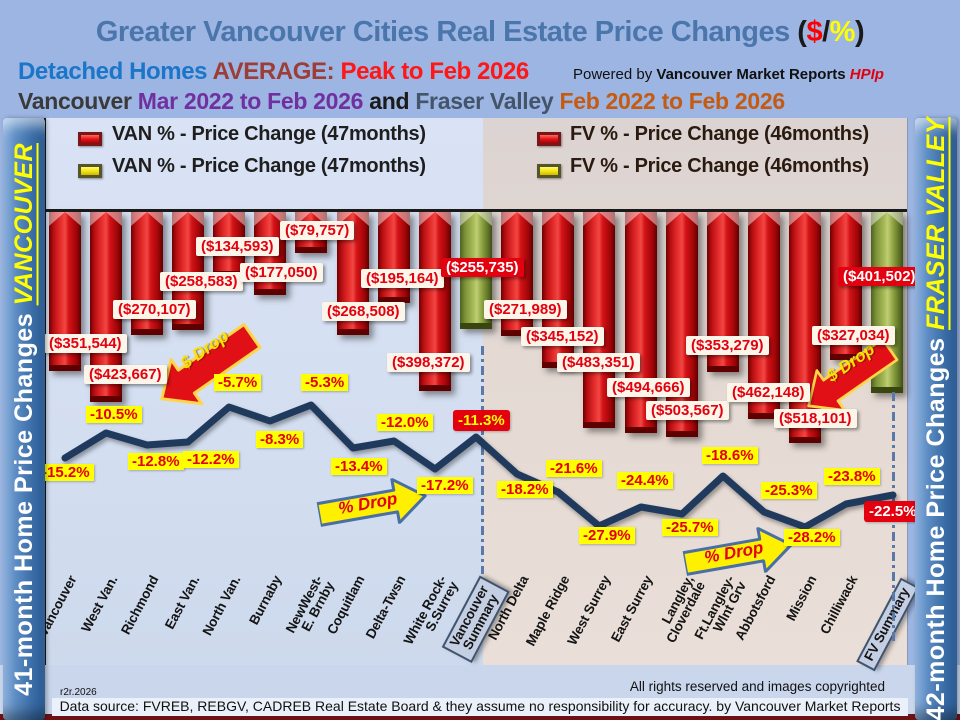  I want to click on dollar-drop-arrow-fv, so click(853, 374).